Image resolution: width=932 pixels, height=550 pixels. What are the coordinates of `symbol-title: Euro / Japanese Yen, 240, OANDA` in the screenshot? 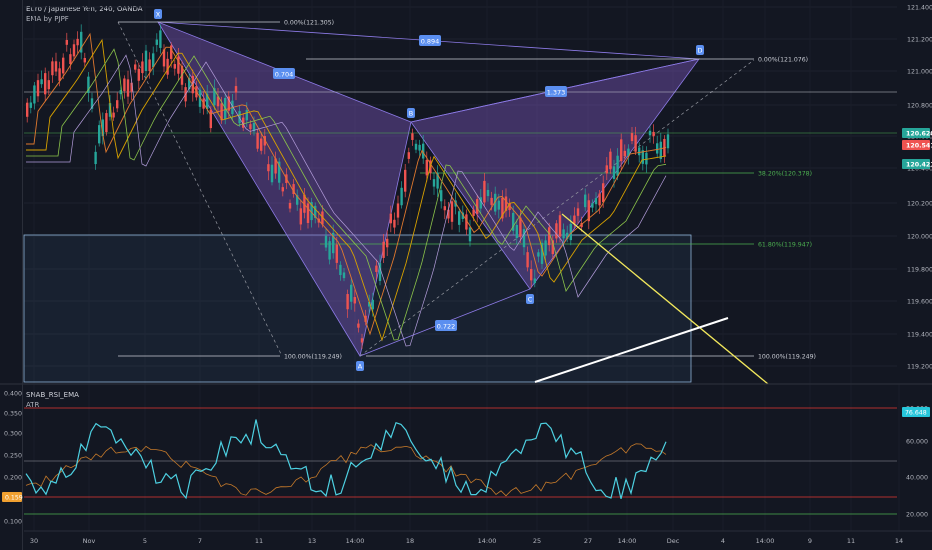 It's located at (84, 9).